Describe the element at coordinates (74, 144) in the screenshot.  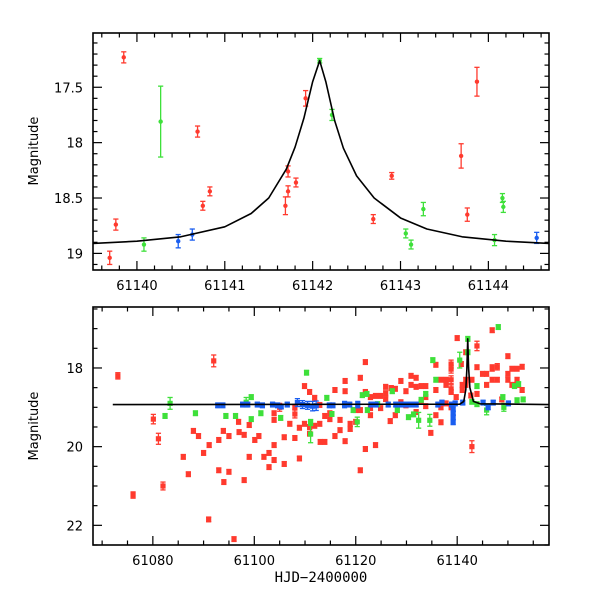
I see `y-tick-label: 18` at that location.